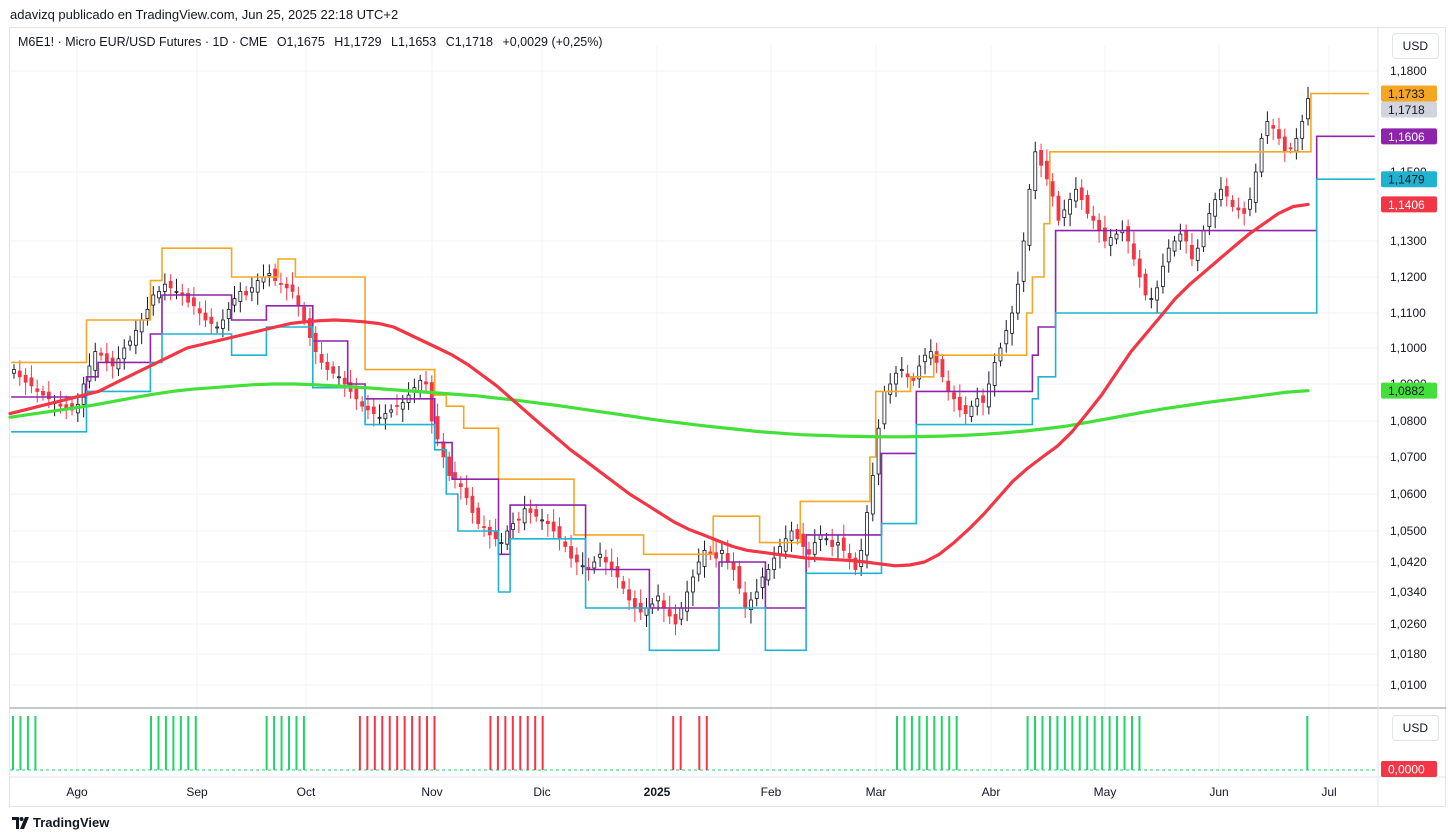  I want to click on y-tick-label: 1,1100, so click(1408, 313).